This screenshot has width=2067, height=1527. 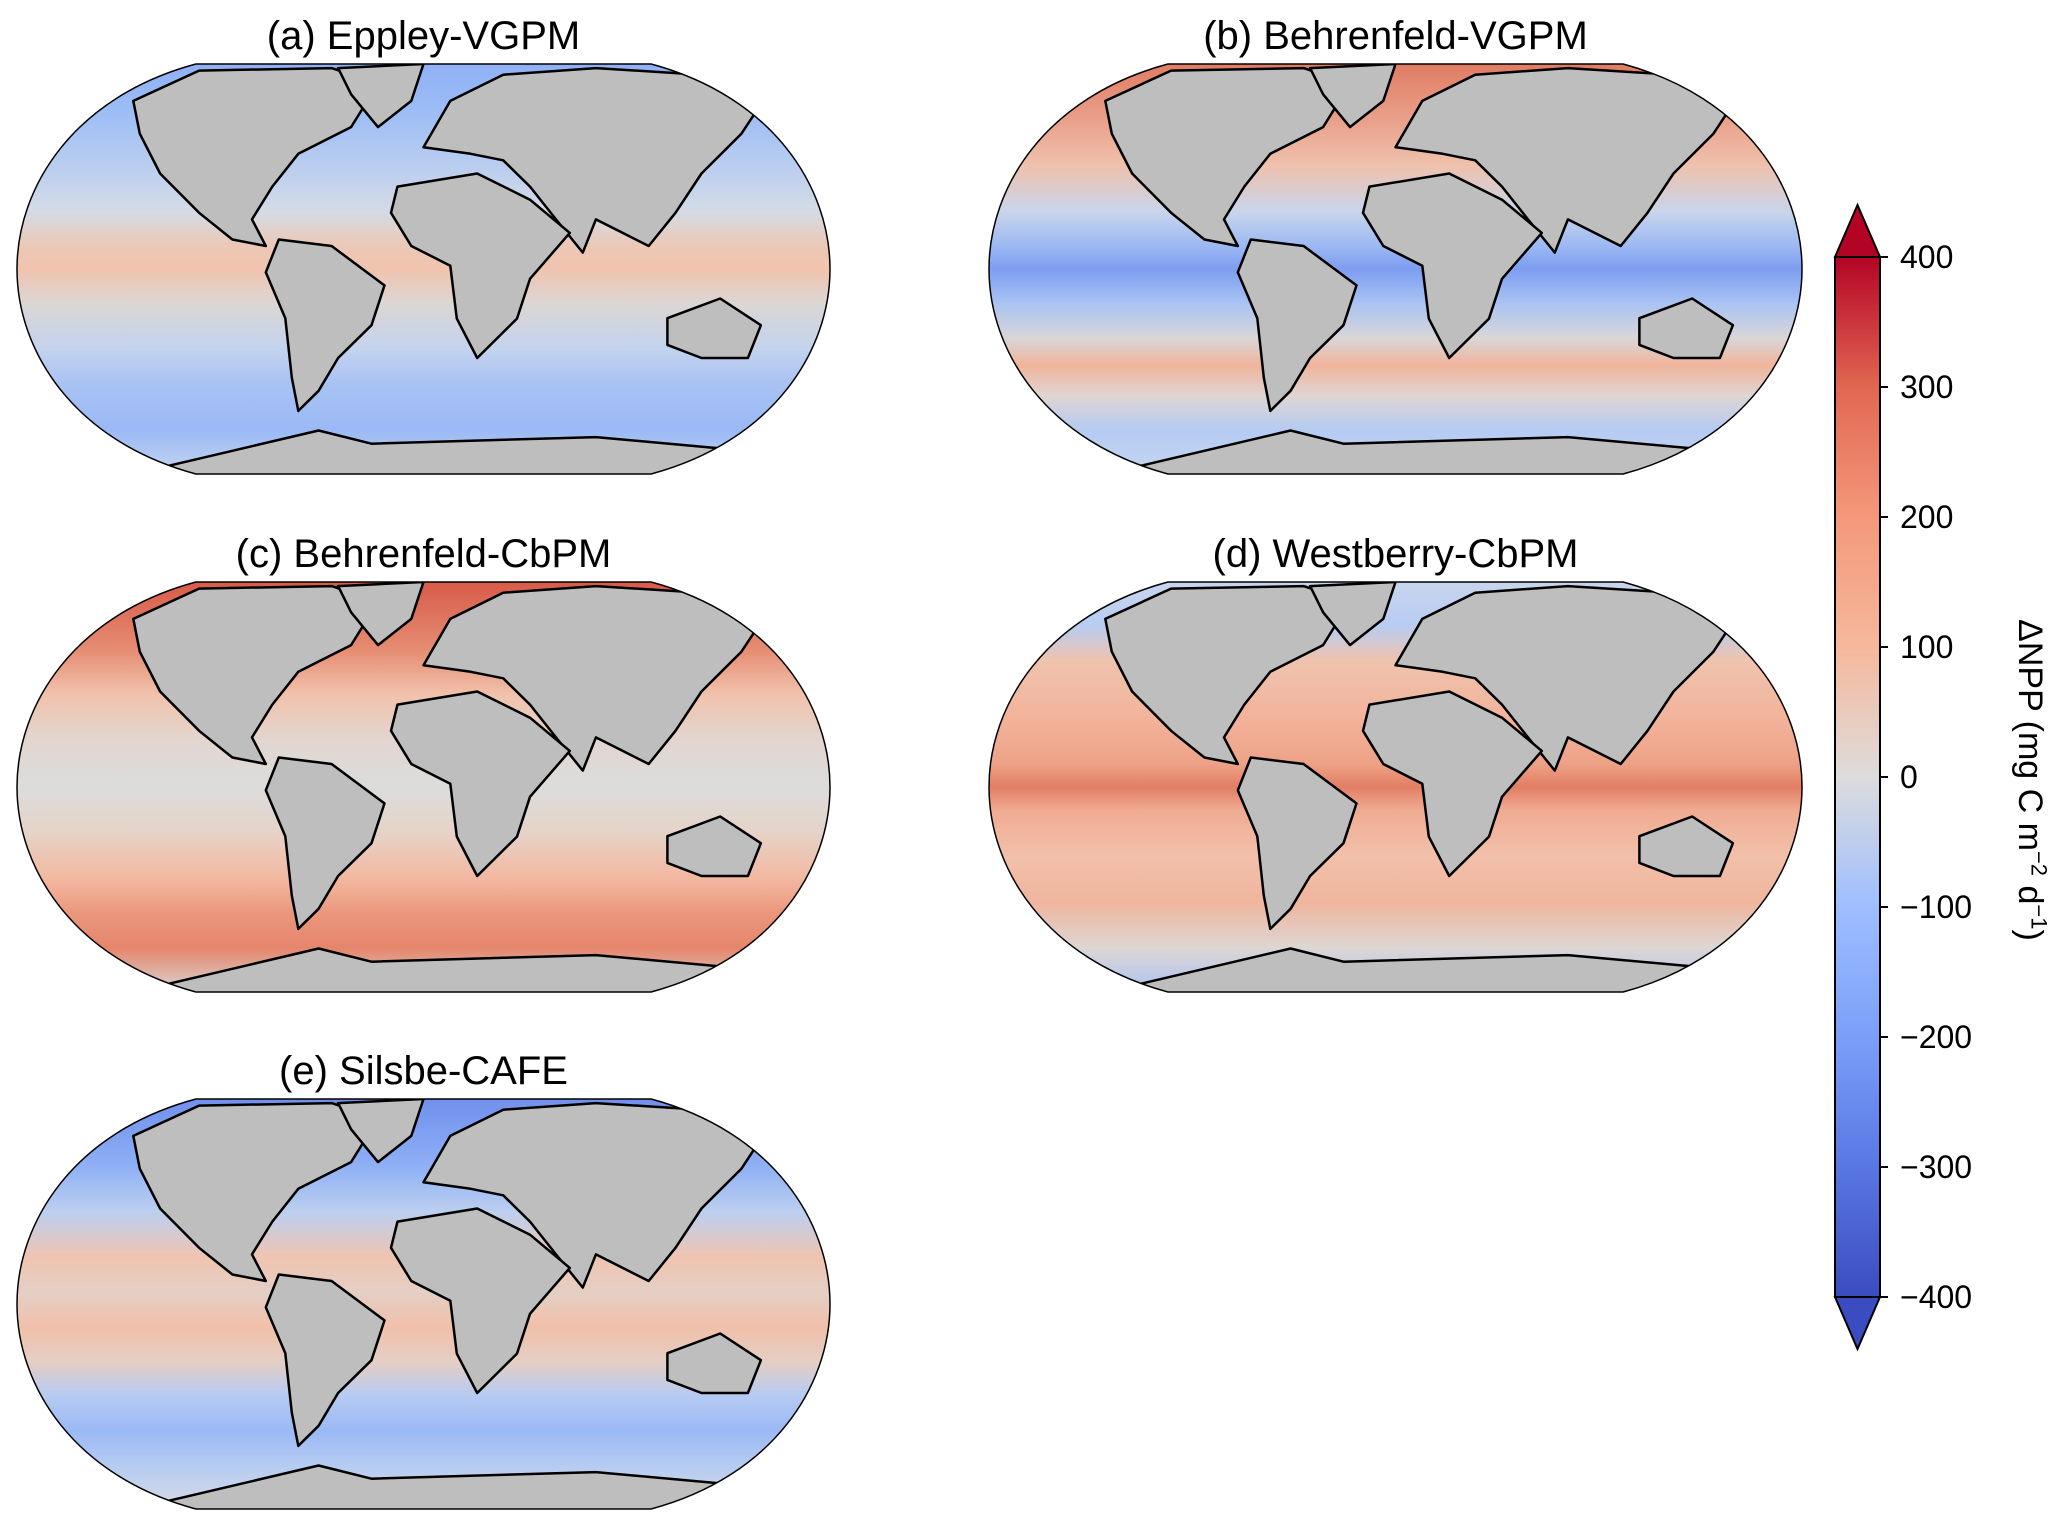 I want to click on panel-title: (d) Westberry-CbPM, so click(x=1395, y=554).